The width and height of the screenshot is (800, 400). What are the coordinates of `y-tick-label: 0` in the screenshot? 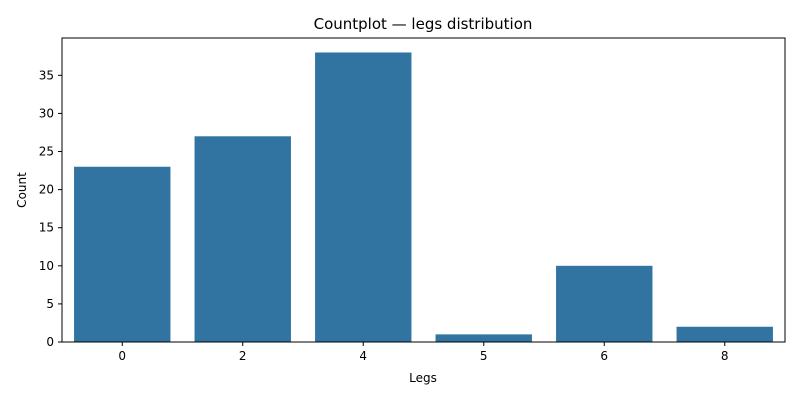 It's located at (50, 342).